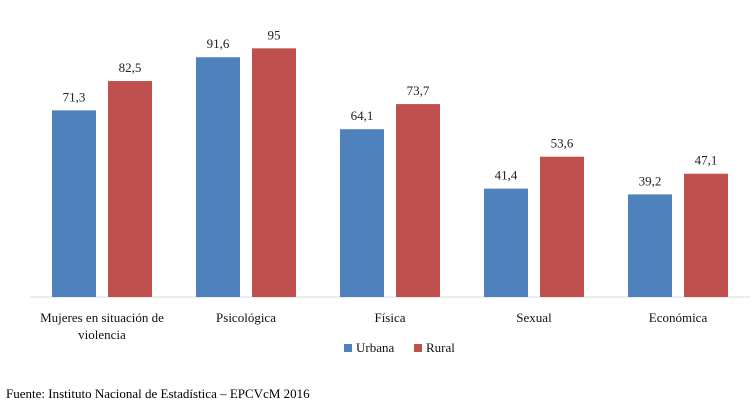 The image size is (753, 409). What do you see at coordinates (102, 334) in the screenshot?
I see `category-label: violencia` at bounding box center [102, 334].